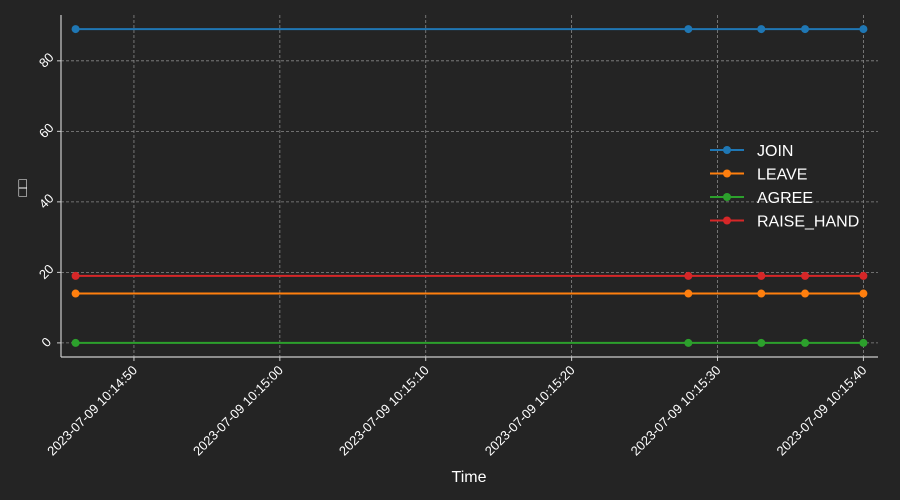 This screenshot has height=500, width=900. Describe the element at coordinates (469, 29) in the screenshot. I see `series-join` at that location.